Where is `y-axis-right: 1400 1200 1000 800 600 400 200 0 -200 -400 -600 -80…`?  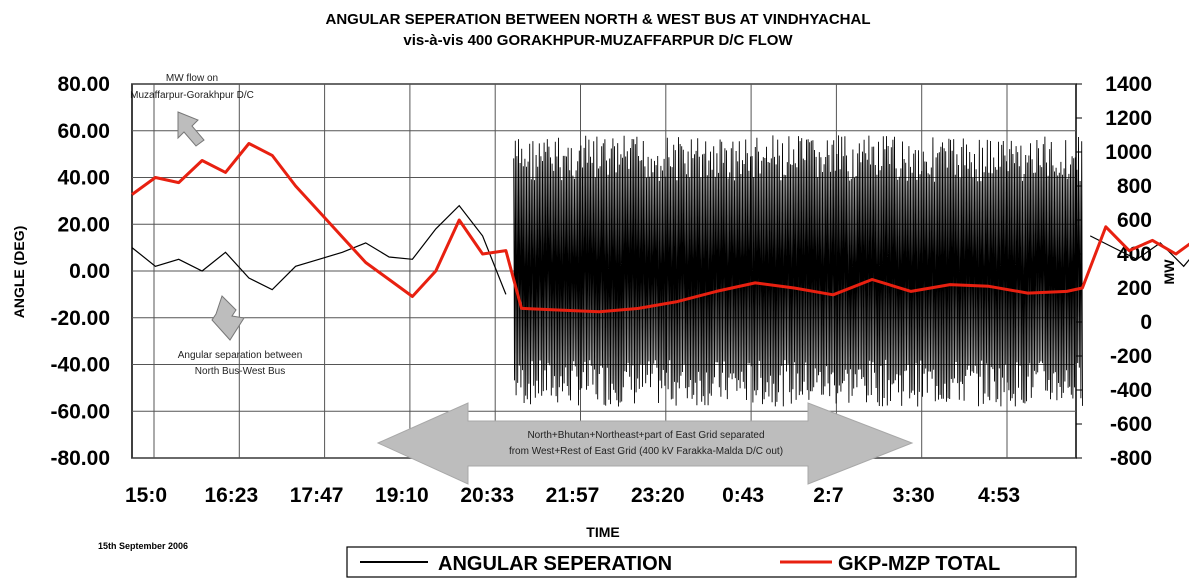
y-axis-right: 1400 1200 1000 800 600 400 200 0 -200 -400 -600 -80… is located at coordinates (1114, 271).